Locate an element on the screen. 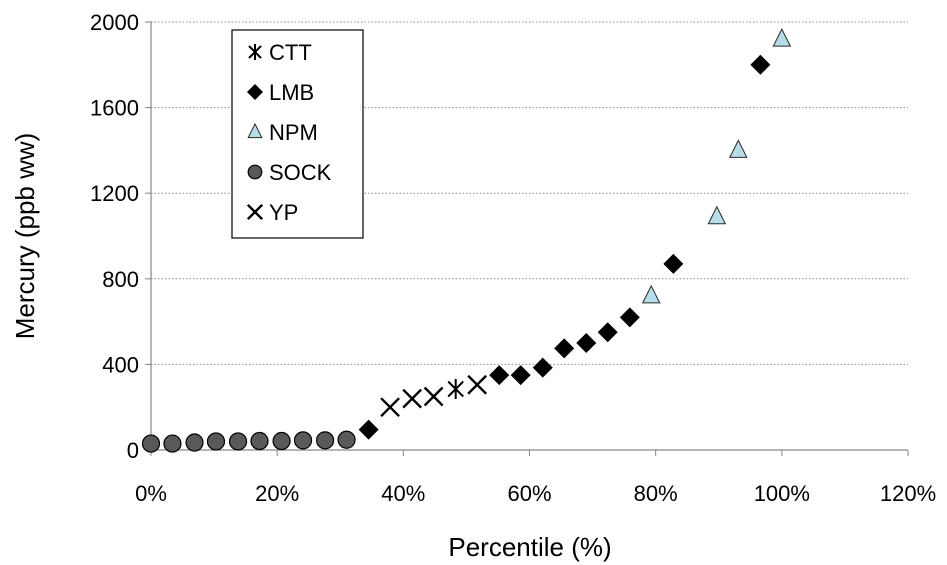  x-tick-label: 60% is located at coordinates (529, 493).